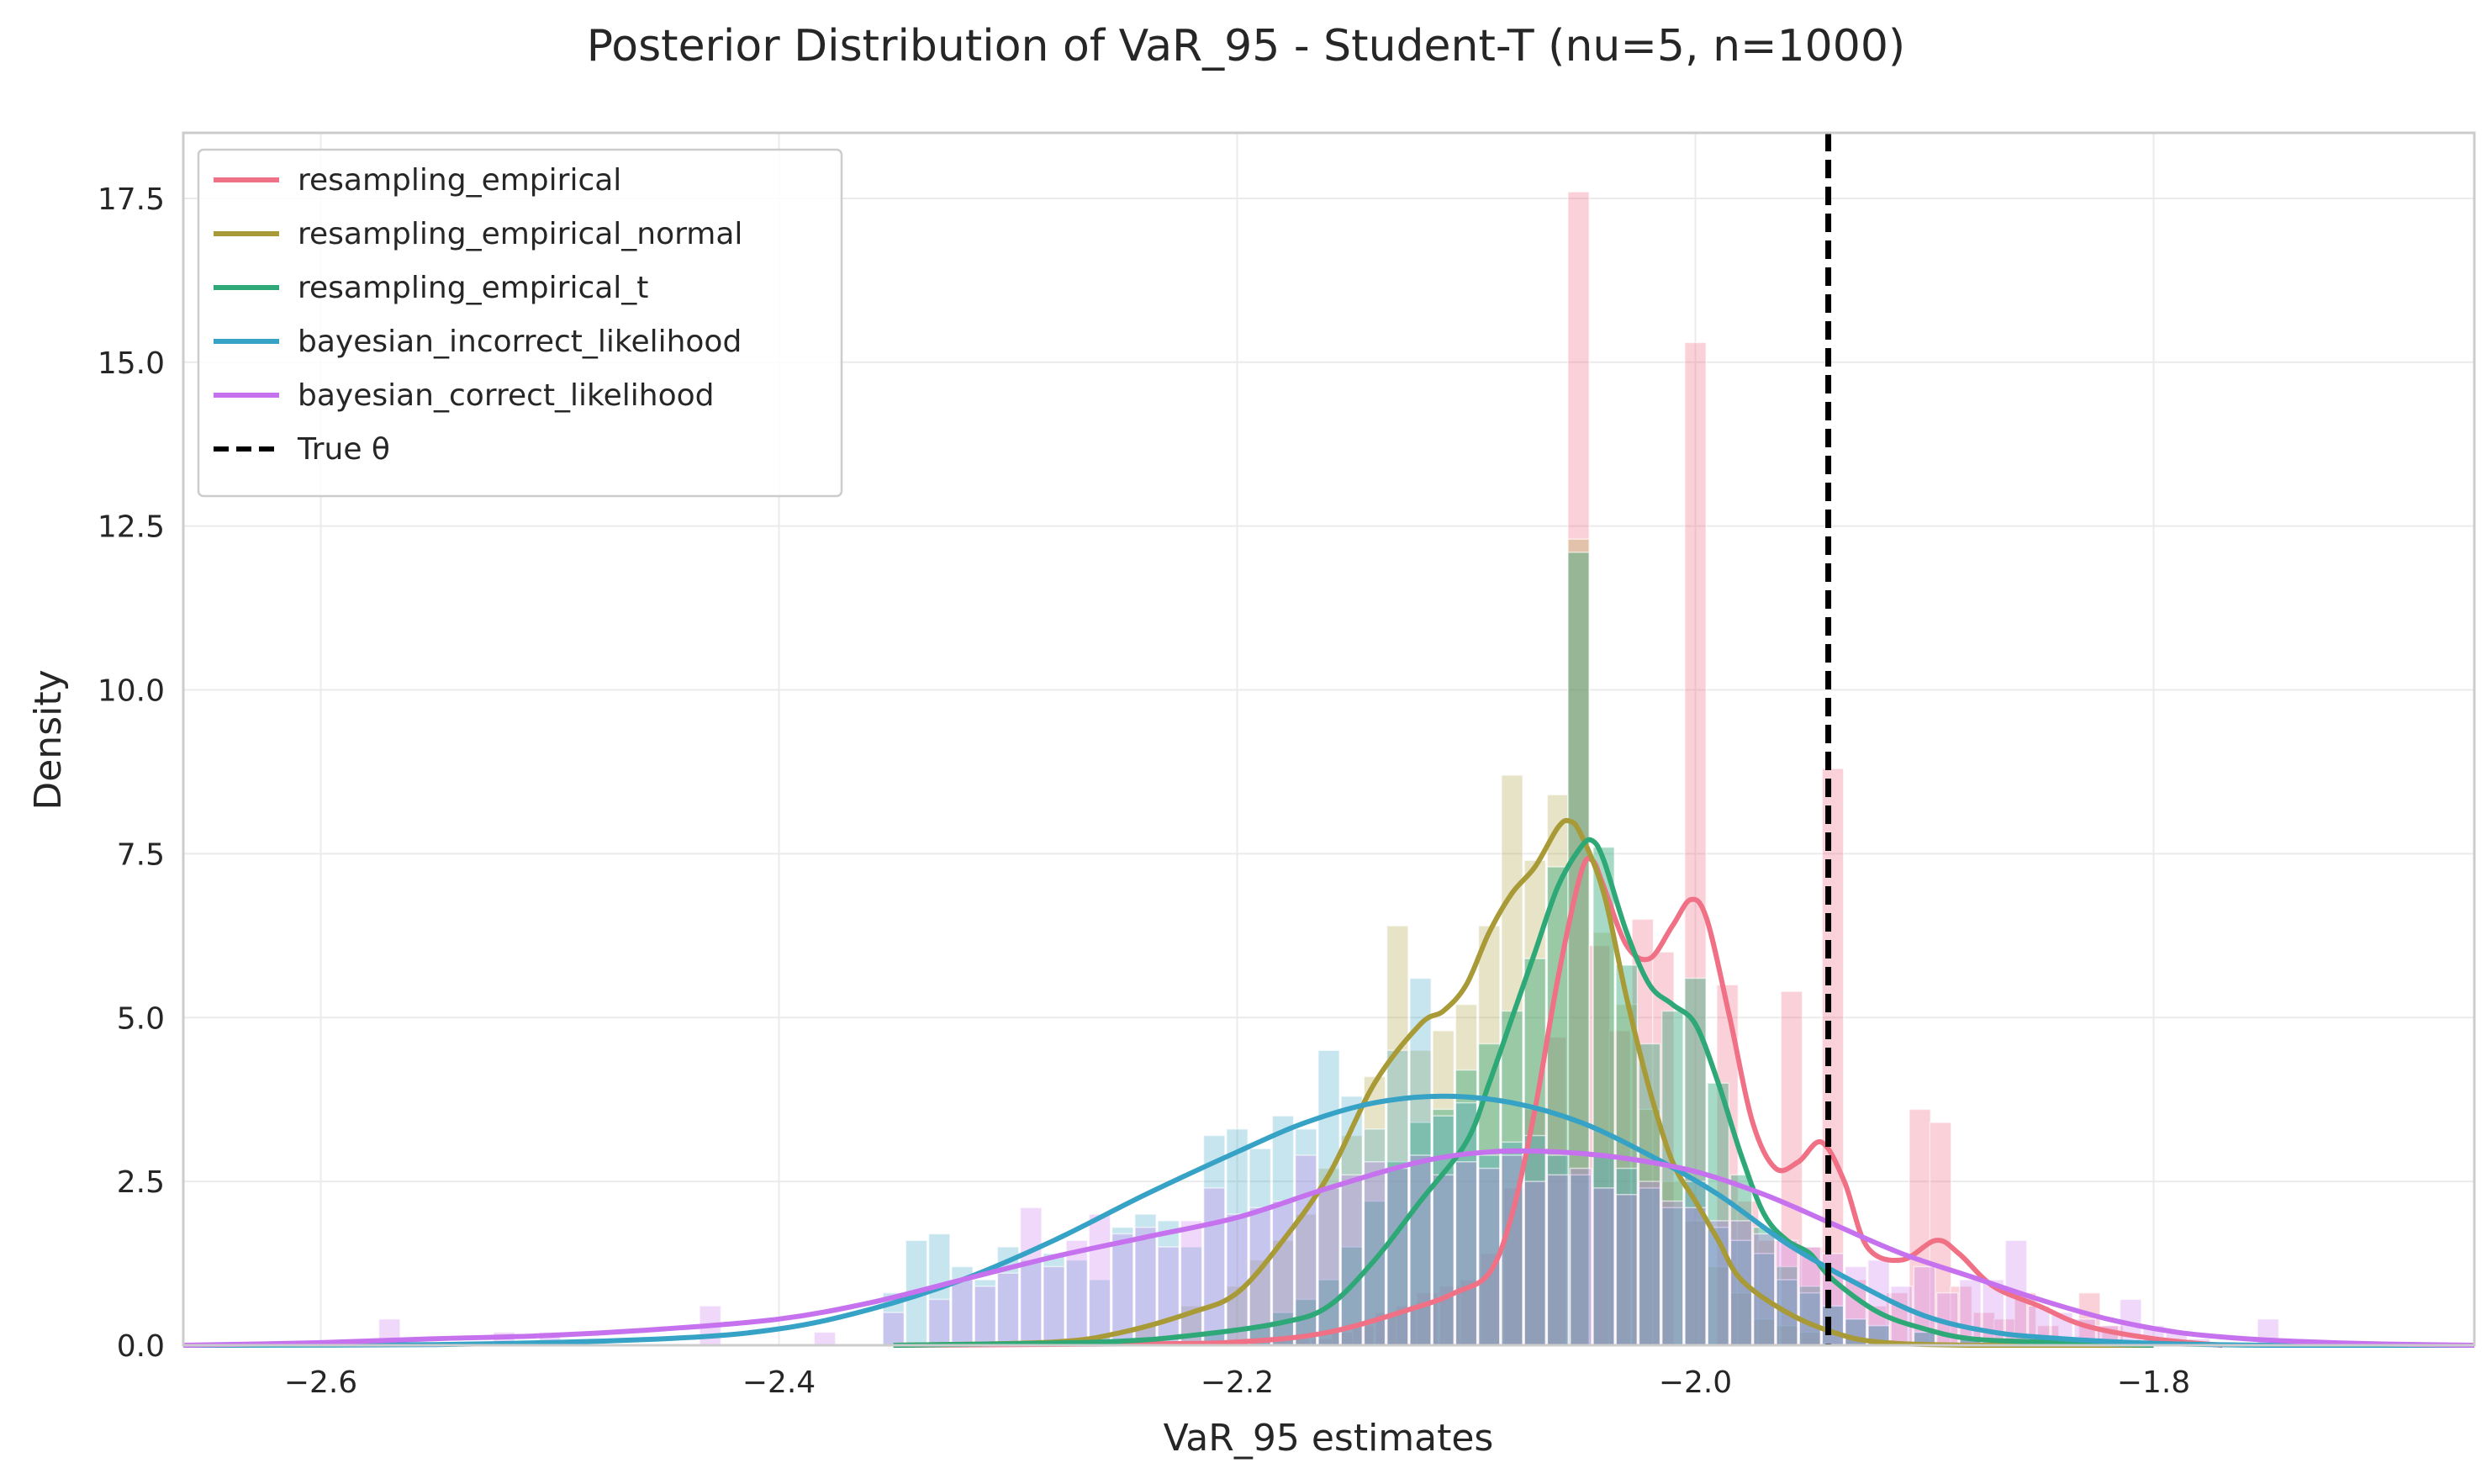 The image size is (2492, 1484). Describe the element at coordinates (2153, 1382) in the screenshot. I see `x-tick-label: −1.8` at that location.